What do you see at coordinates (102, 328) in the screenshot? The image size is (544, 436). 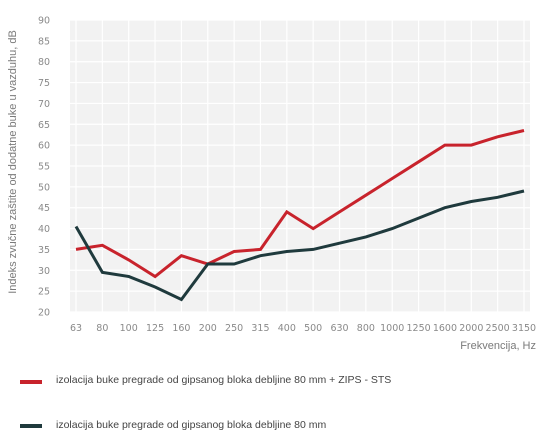 I see `x-tick-label: 80` at bounding box center [102, 328].